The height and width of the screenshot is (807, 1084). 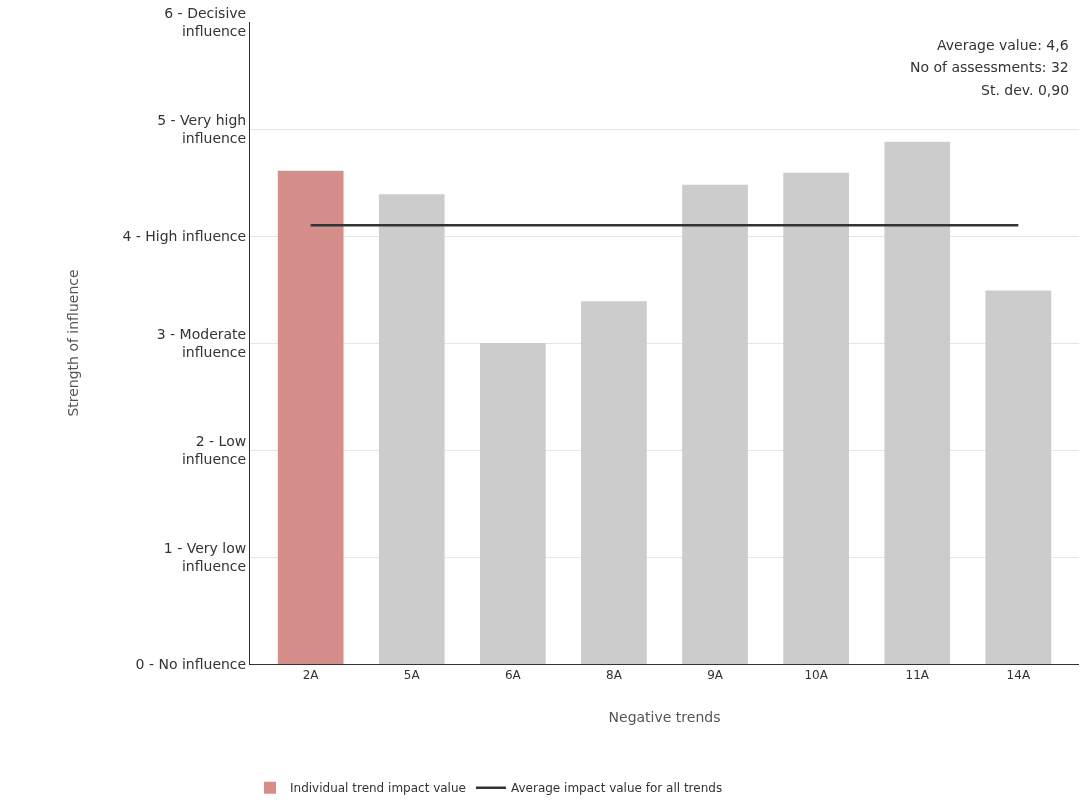 I want to click on y-axis-title: Strength of influence, so click(x=73, y=343).